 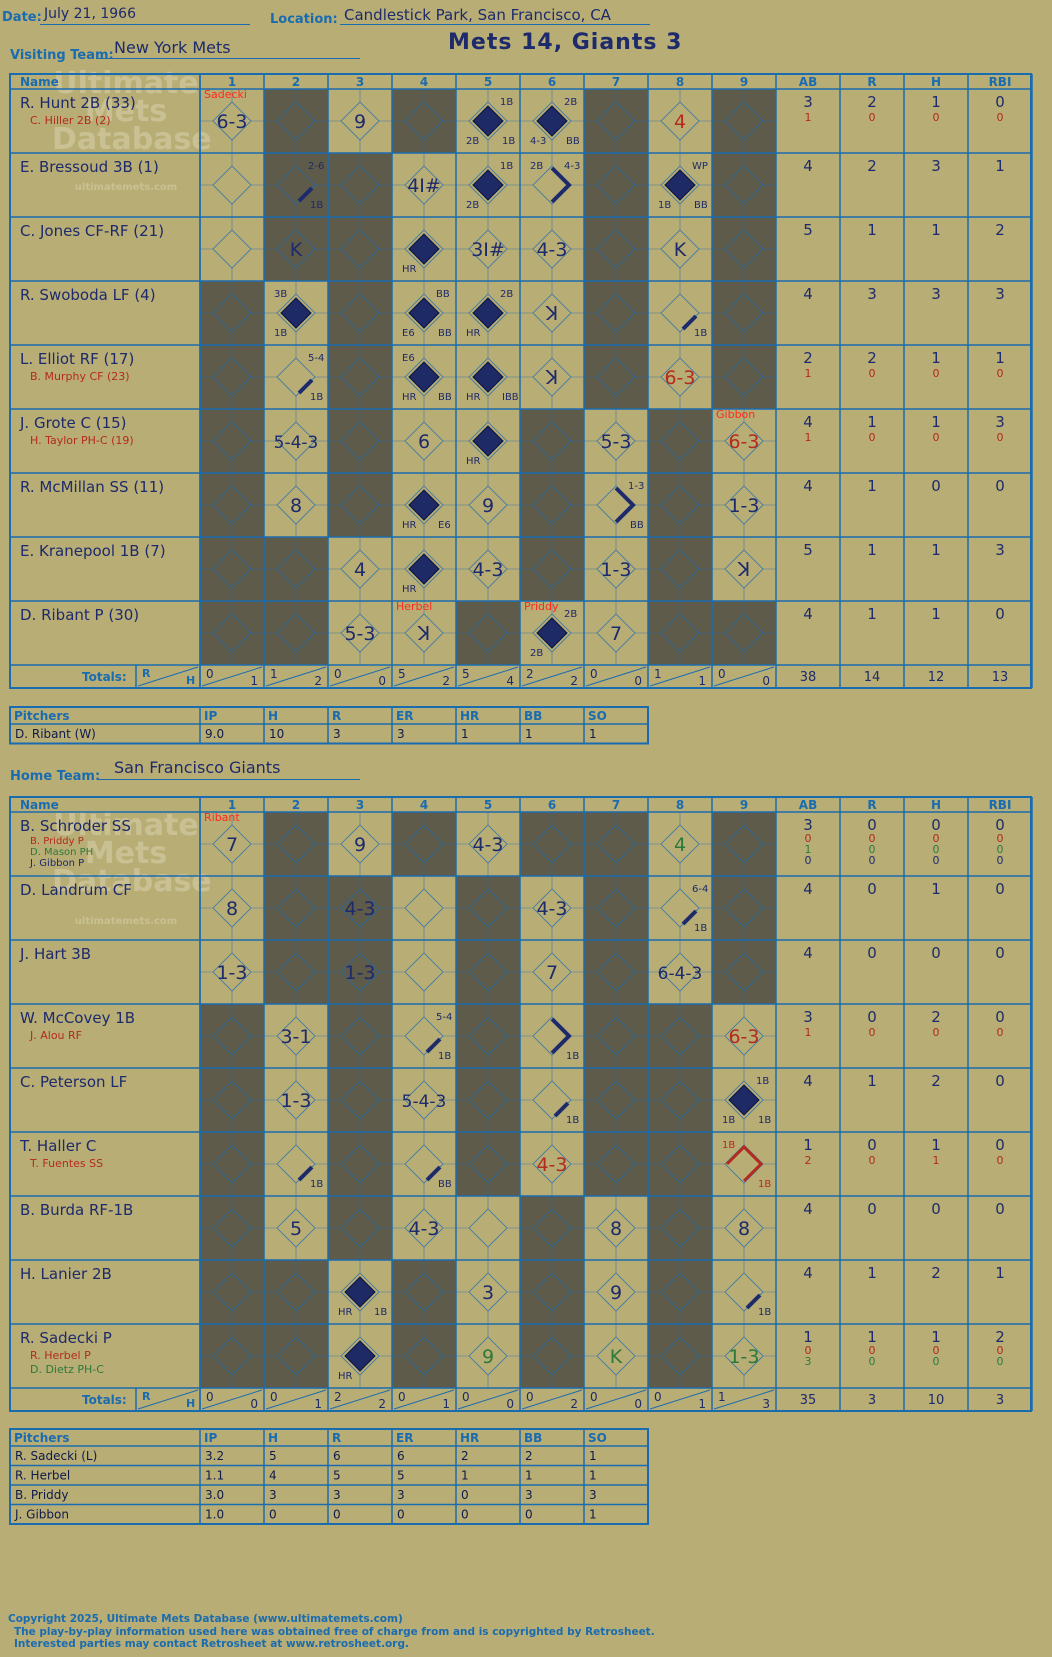 What do you see at coordinates (510, 681) in the screenshot?
I see `visitor-inning-hits: 4` at bounding box center [510, 681].